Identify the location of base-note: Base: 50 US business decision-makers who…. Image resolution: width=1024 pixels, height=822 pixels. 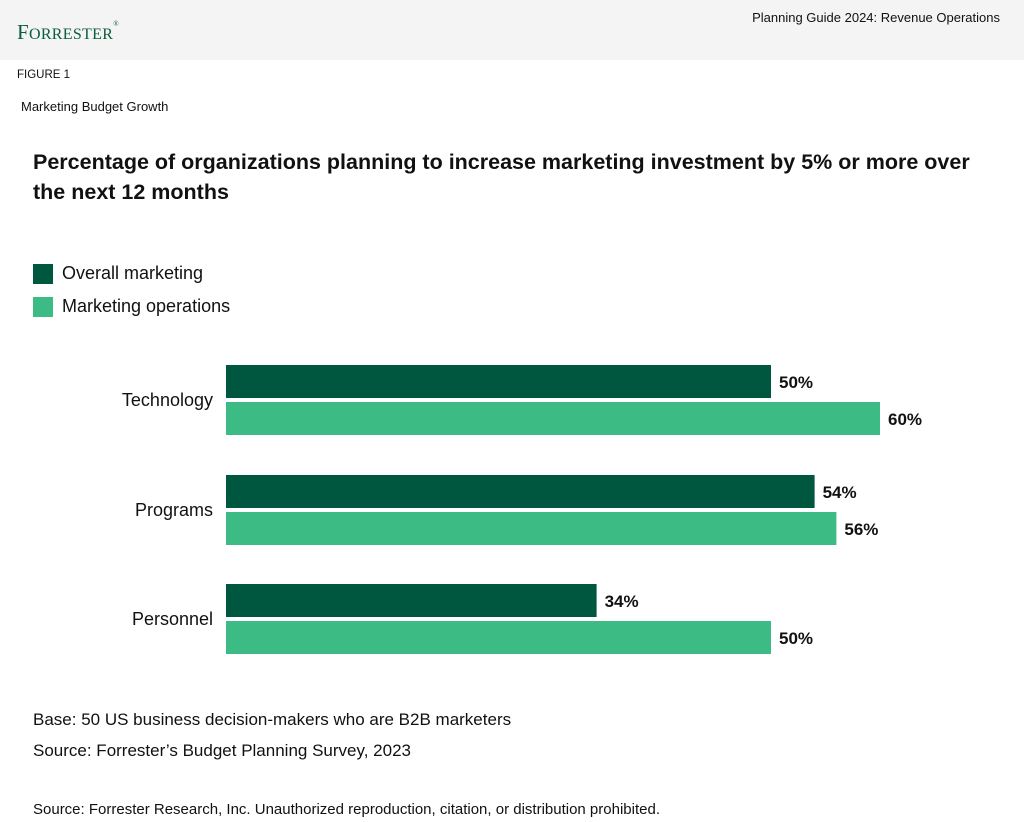
(272, 719).